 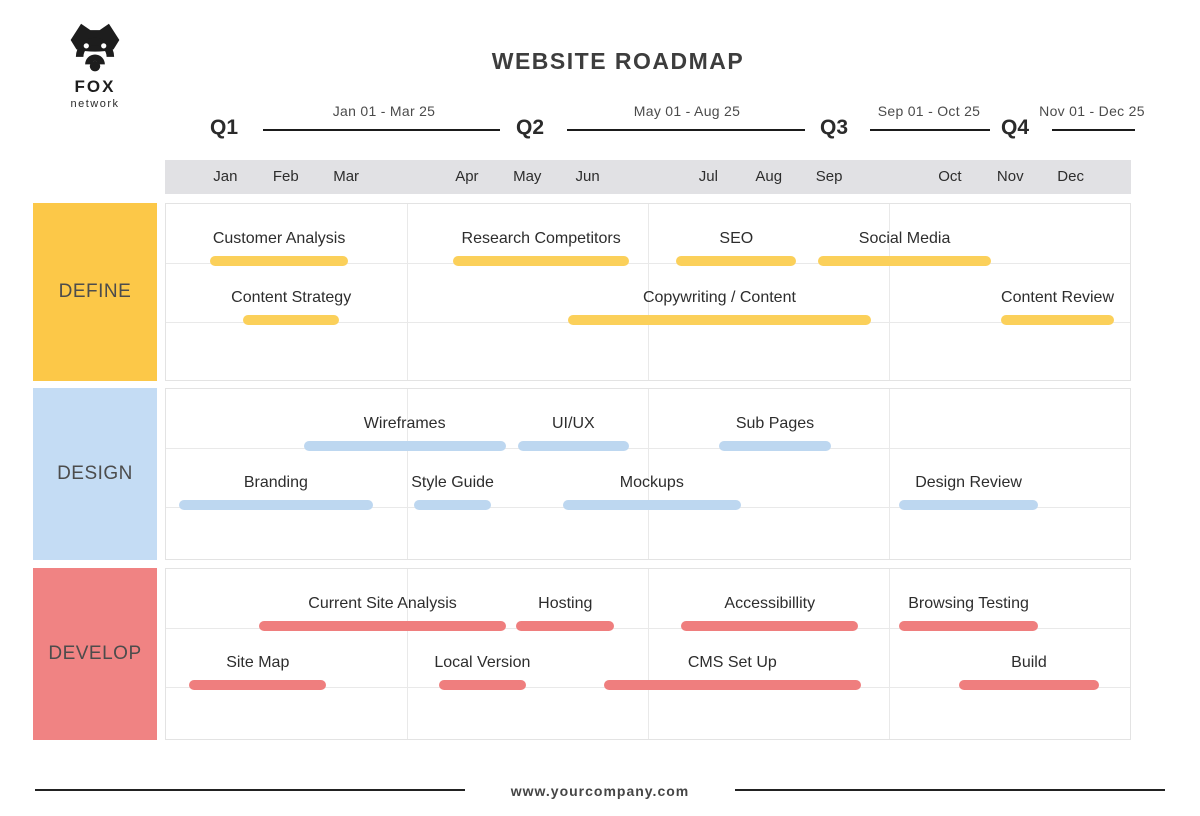 What do you see at coordinates (950, 790) in the screenshot?
I see `footer-line-right` at bounding box center [950, 790].